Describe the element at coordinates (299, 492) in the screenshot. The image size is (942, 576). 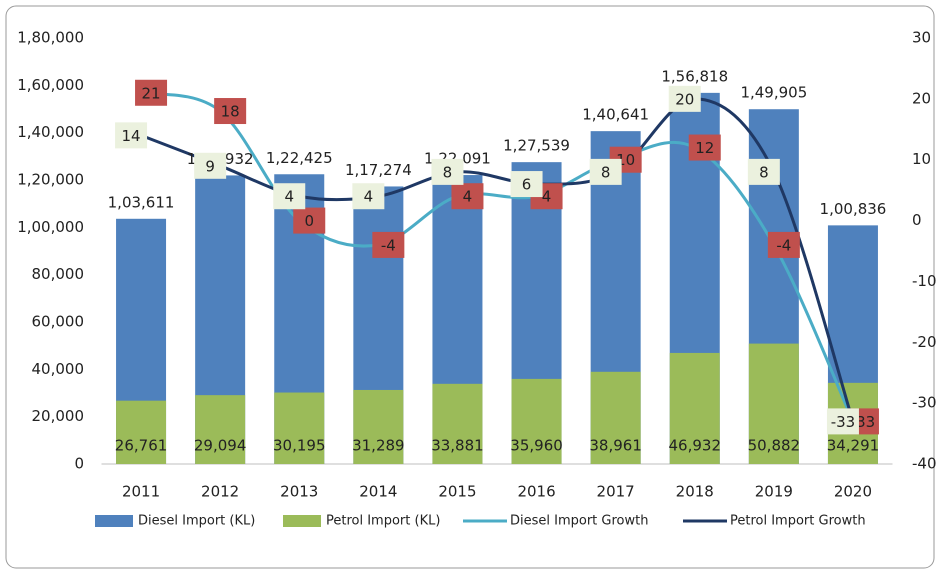
I see `x-tick-label: 2013` at that location.